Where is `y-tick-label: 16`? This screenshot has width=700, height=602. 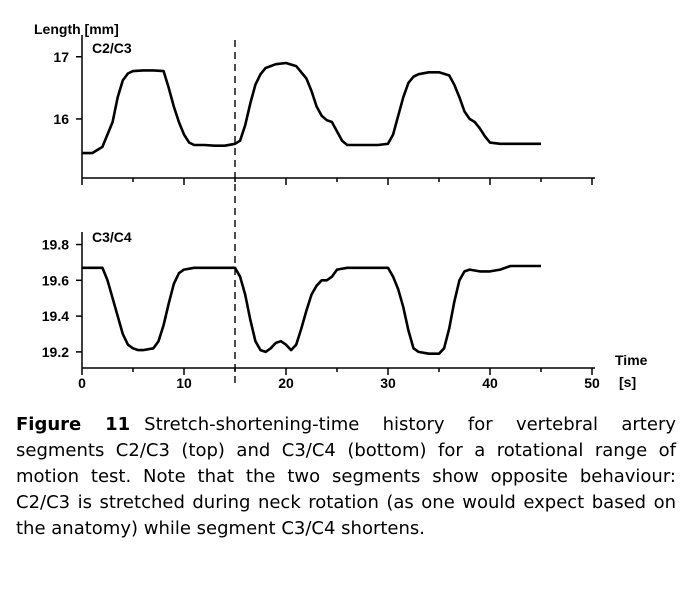
y-tick-label: 16 is located at coordinates (61, 119).